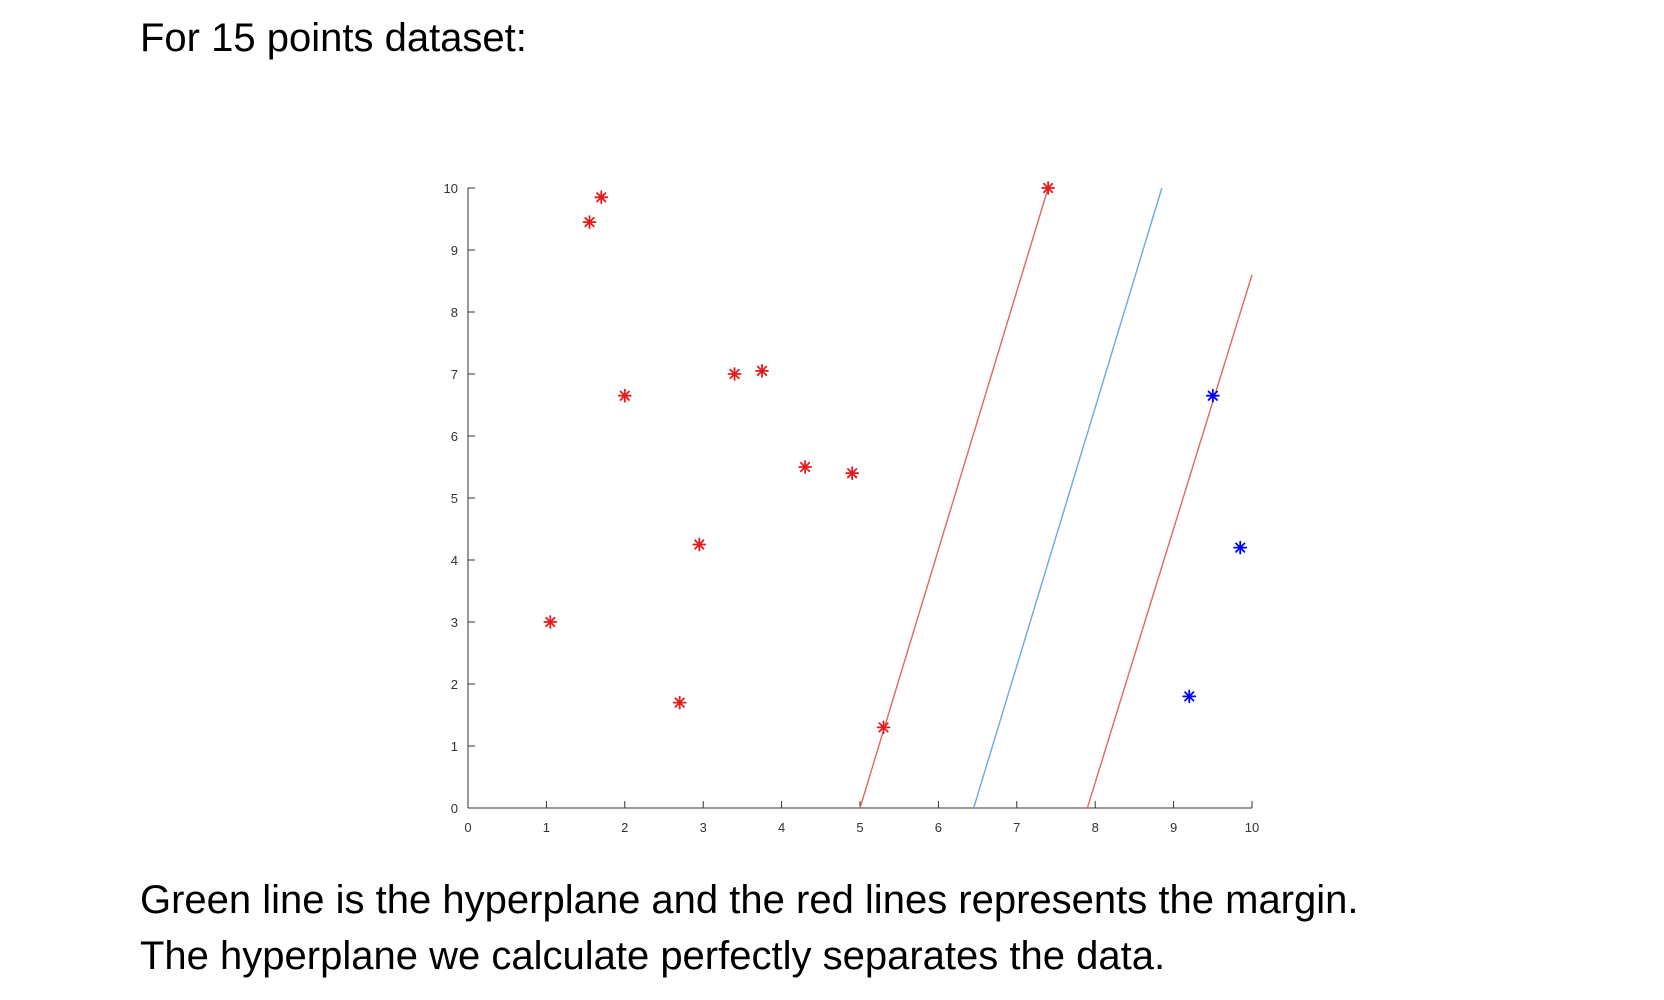 The image size is (1664, 1000). What do you see at coordinates (1173, 827) in the screenshot?
I see `x-tick-label: 9` at bounding box center [1173, 827].